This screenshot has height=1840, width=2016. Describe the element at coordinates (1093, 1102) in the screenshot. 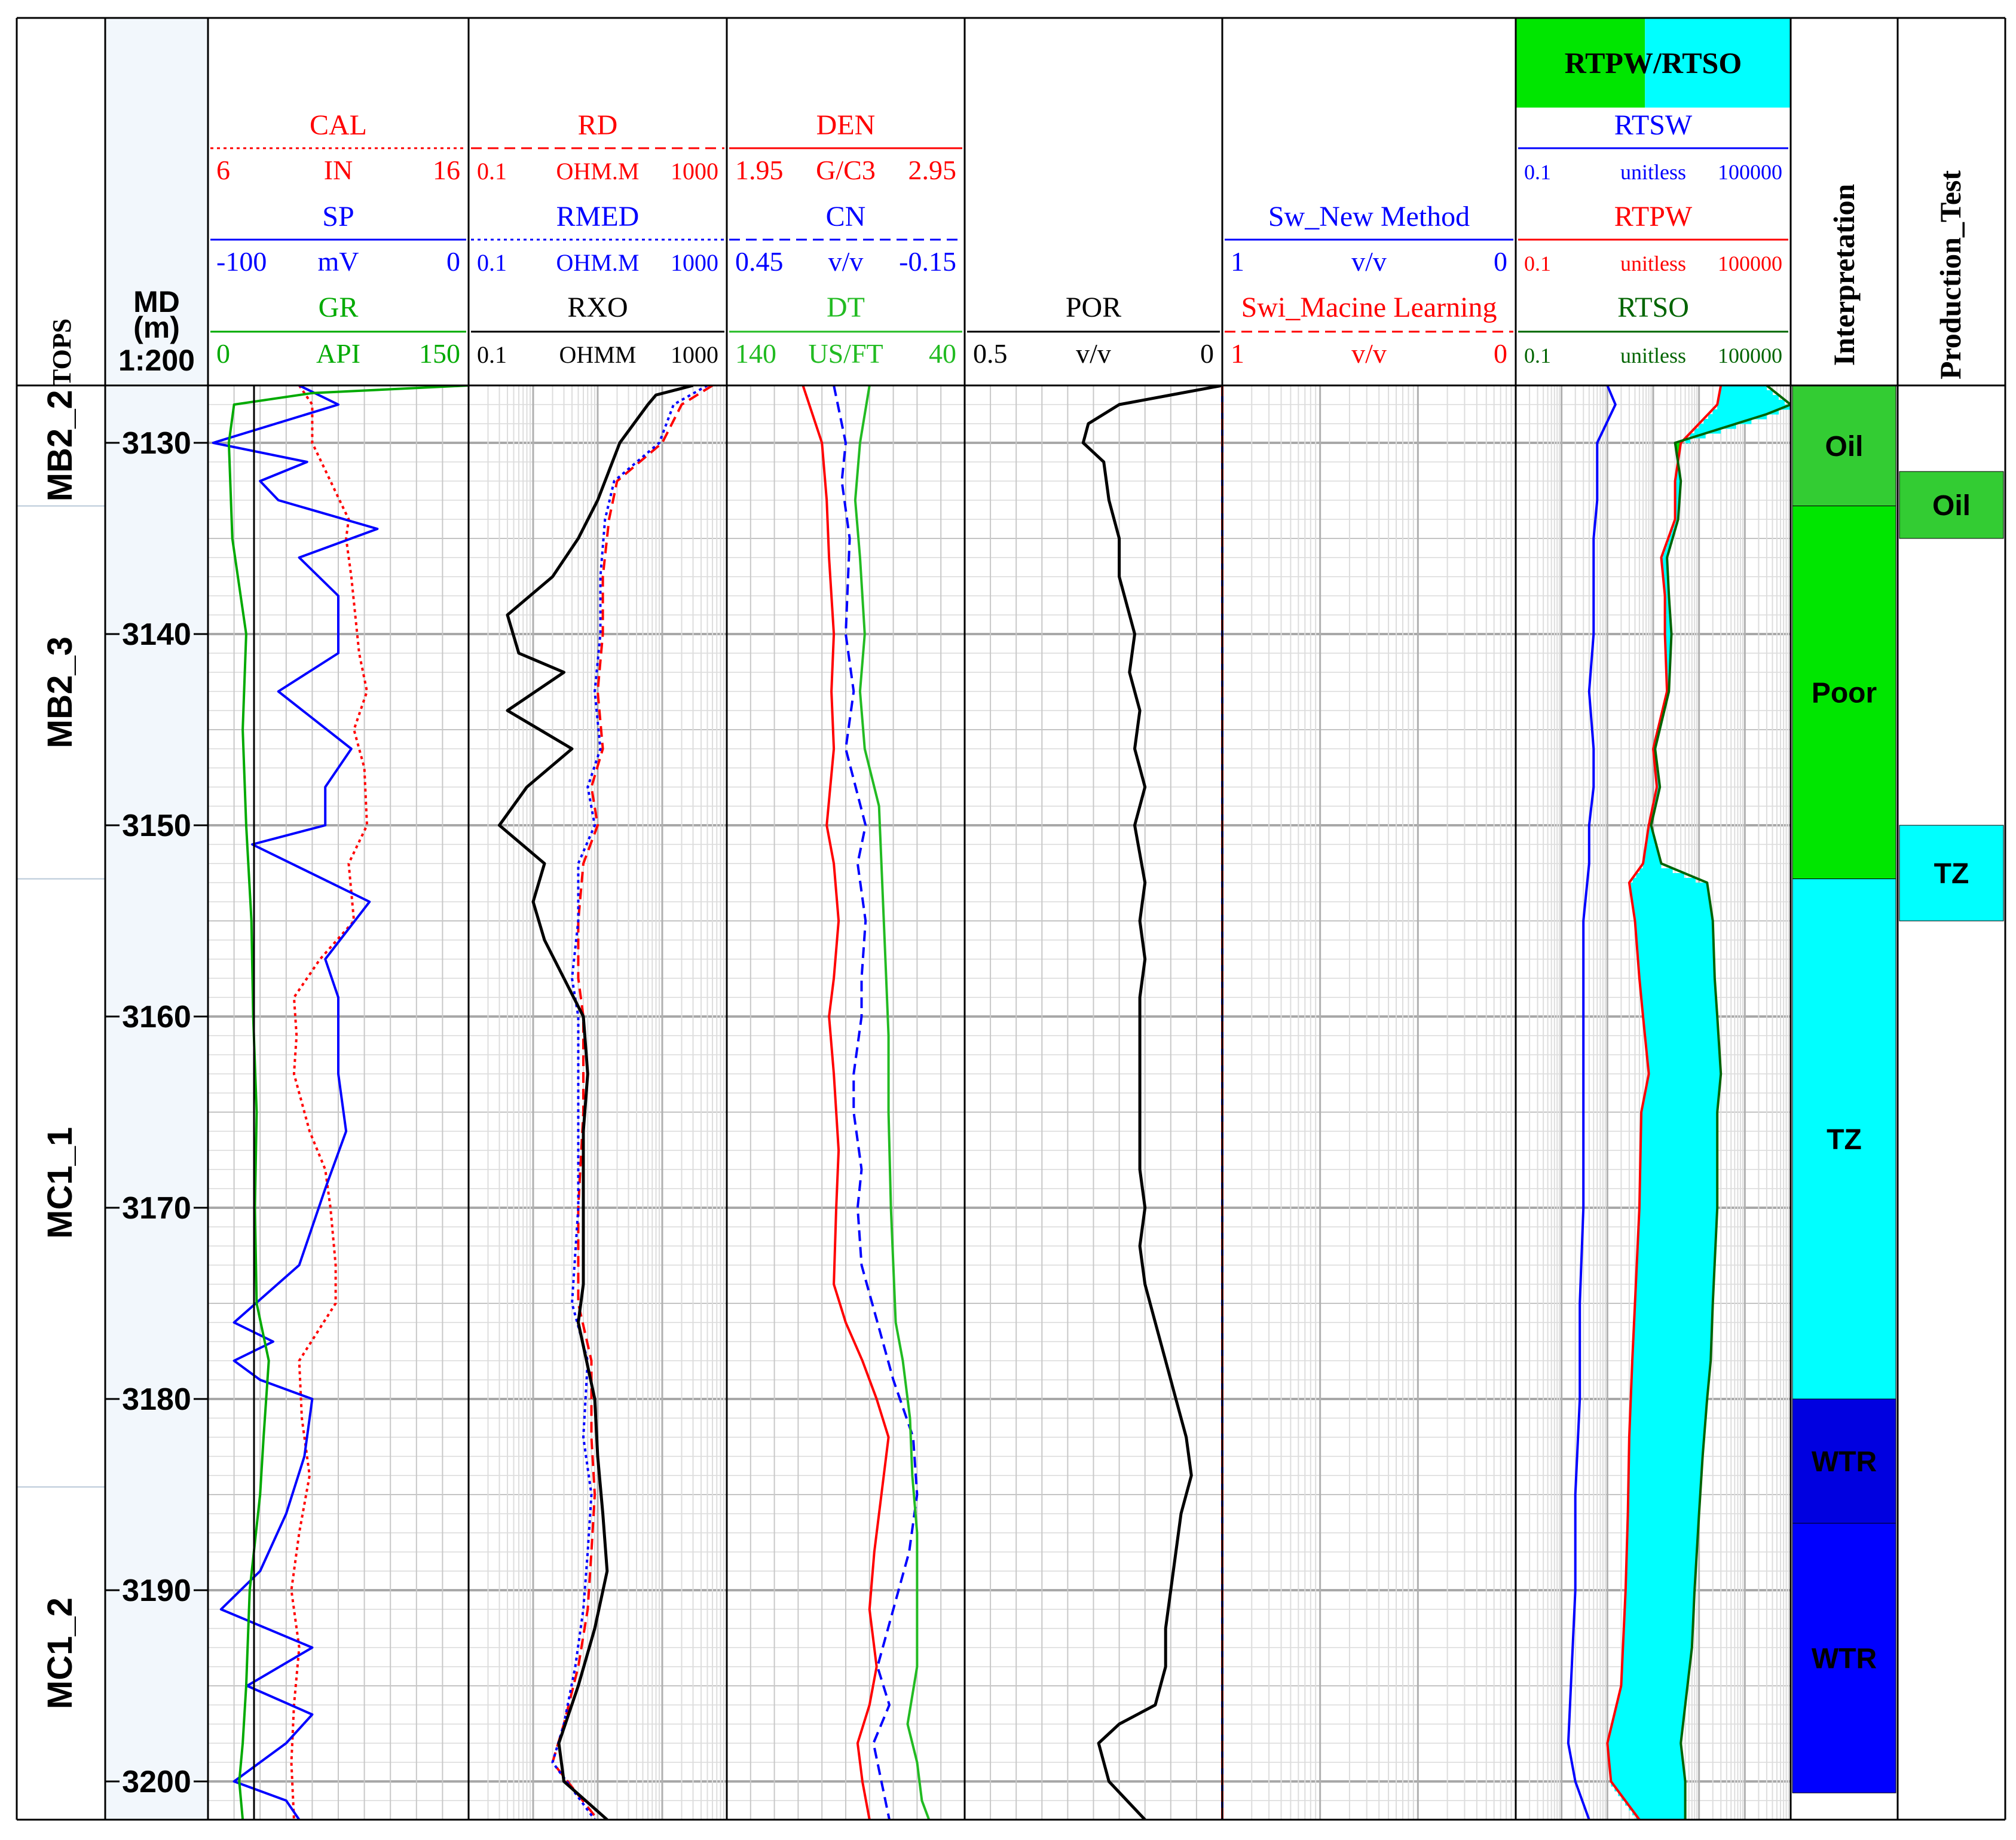

I see `track4-grid` at that location.